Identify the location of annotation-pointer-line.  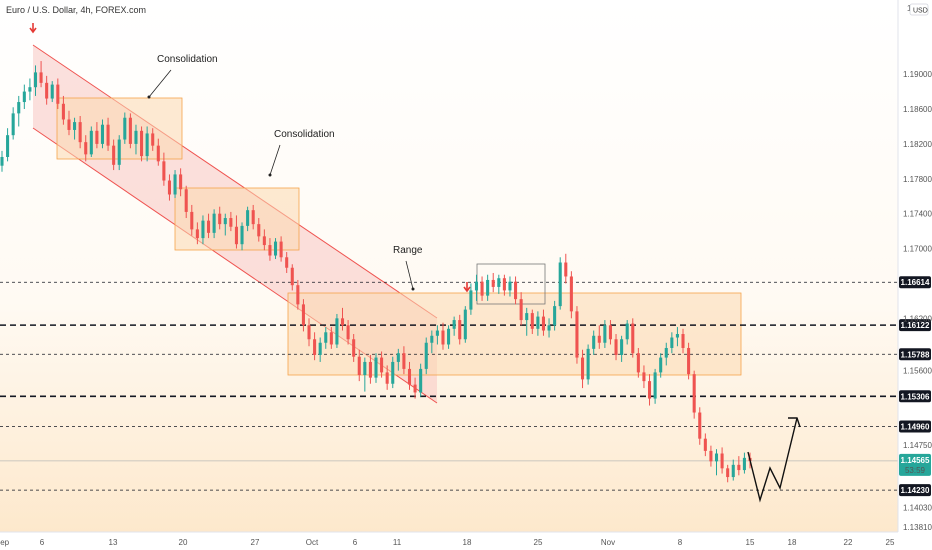
(409, 275).